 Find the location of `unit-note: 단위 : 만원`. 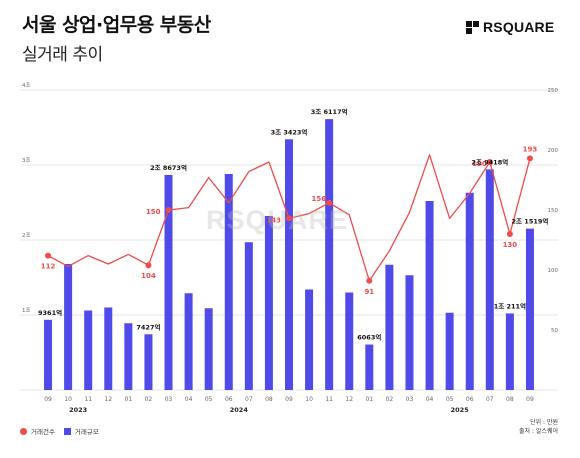

unit-note: 단위 : 만원 is located at coordinates (544, 422).